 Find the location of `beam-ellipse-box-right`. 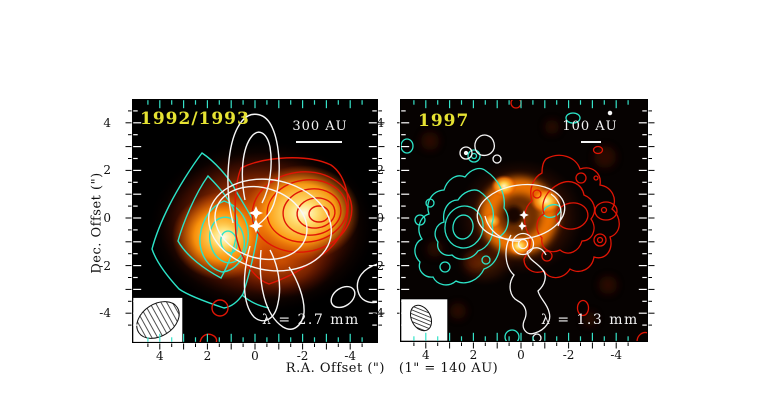

beam-ellipse-box-right is located at coordinates (425, 319).